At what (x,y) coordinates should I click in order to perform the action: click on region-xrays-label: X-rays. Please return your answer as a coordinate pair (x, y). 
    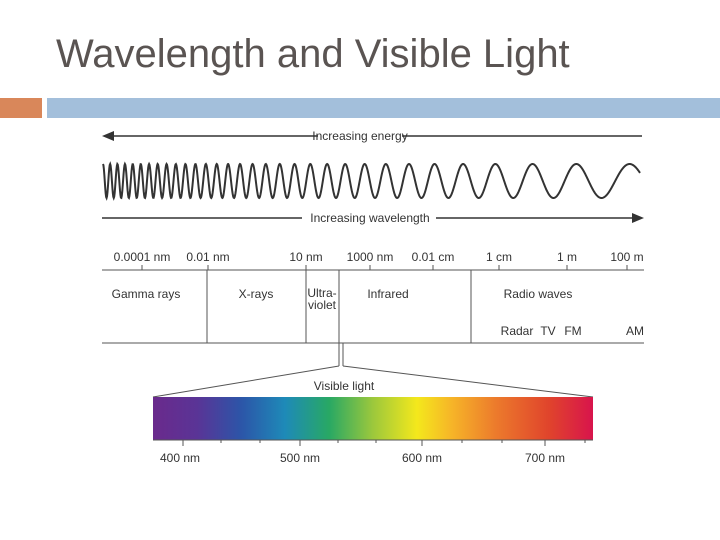
    Looking at the image, I should click on (256, 294).